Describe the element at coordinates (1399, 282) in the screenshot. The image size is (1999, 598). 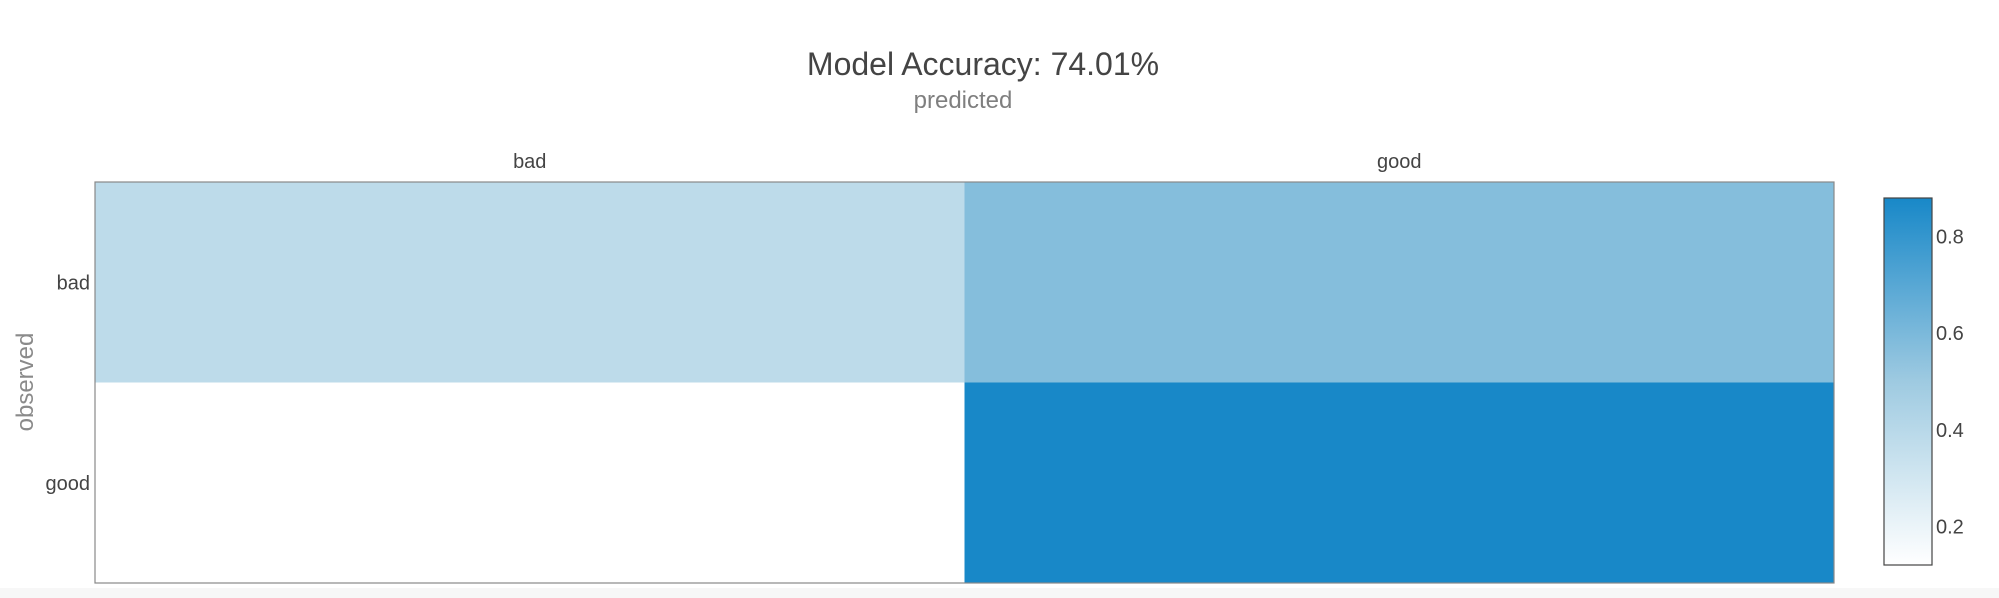
I see `heatmap-cell-bad-good` at that location.